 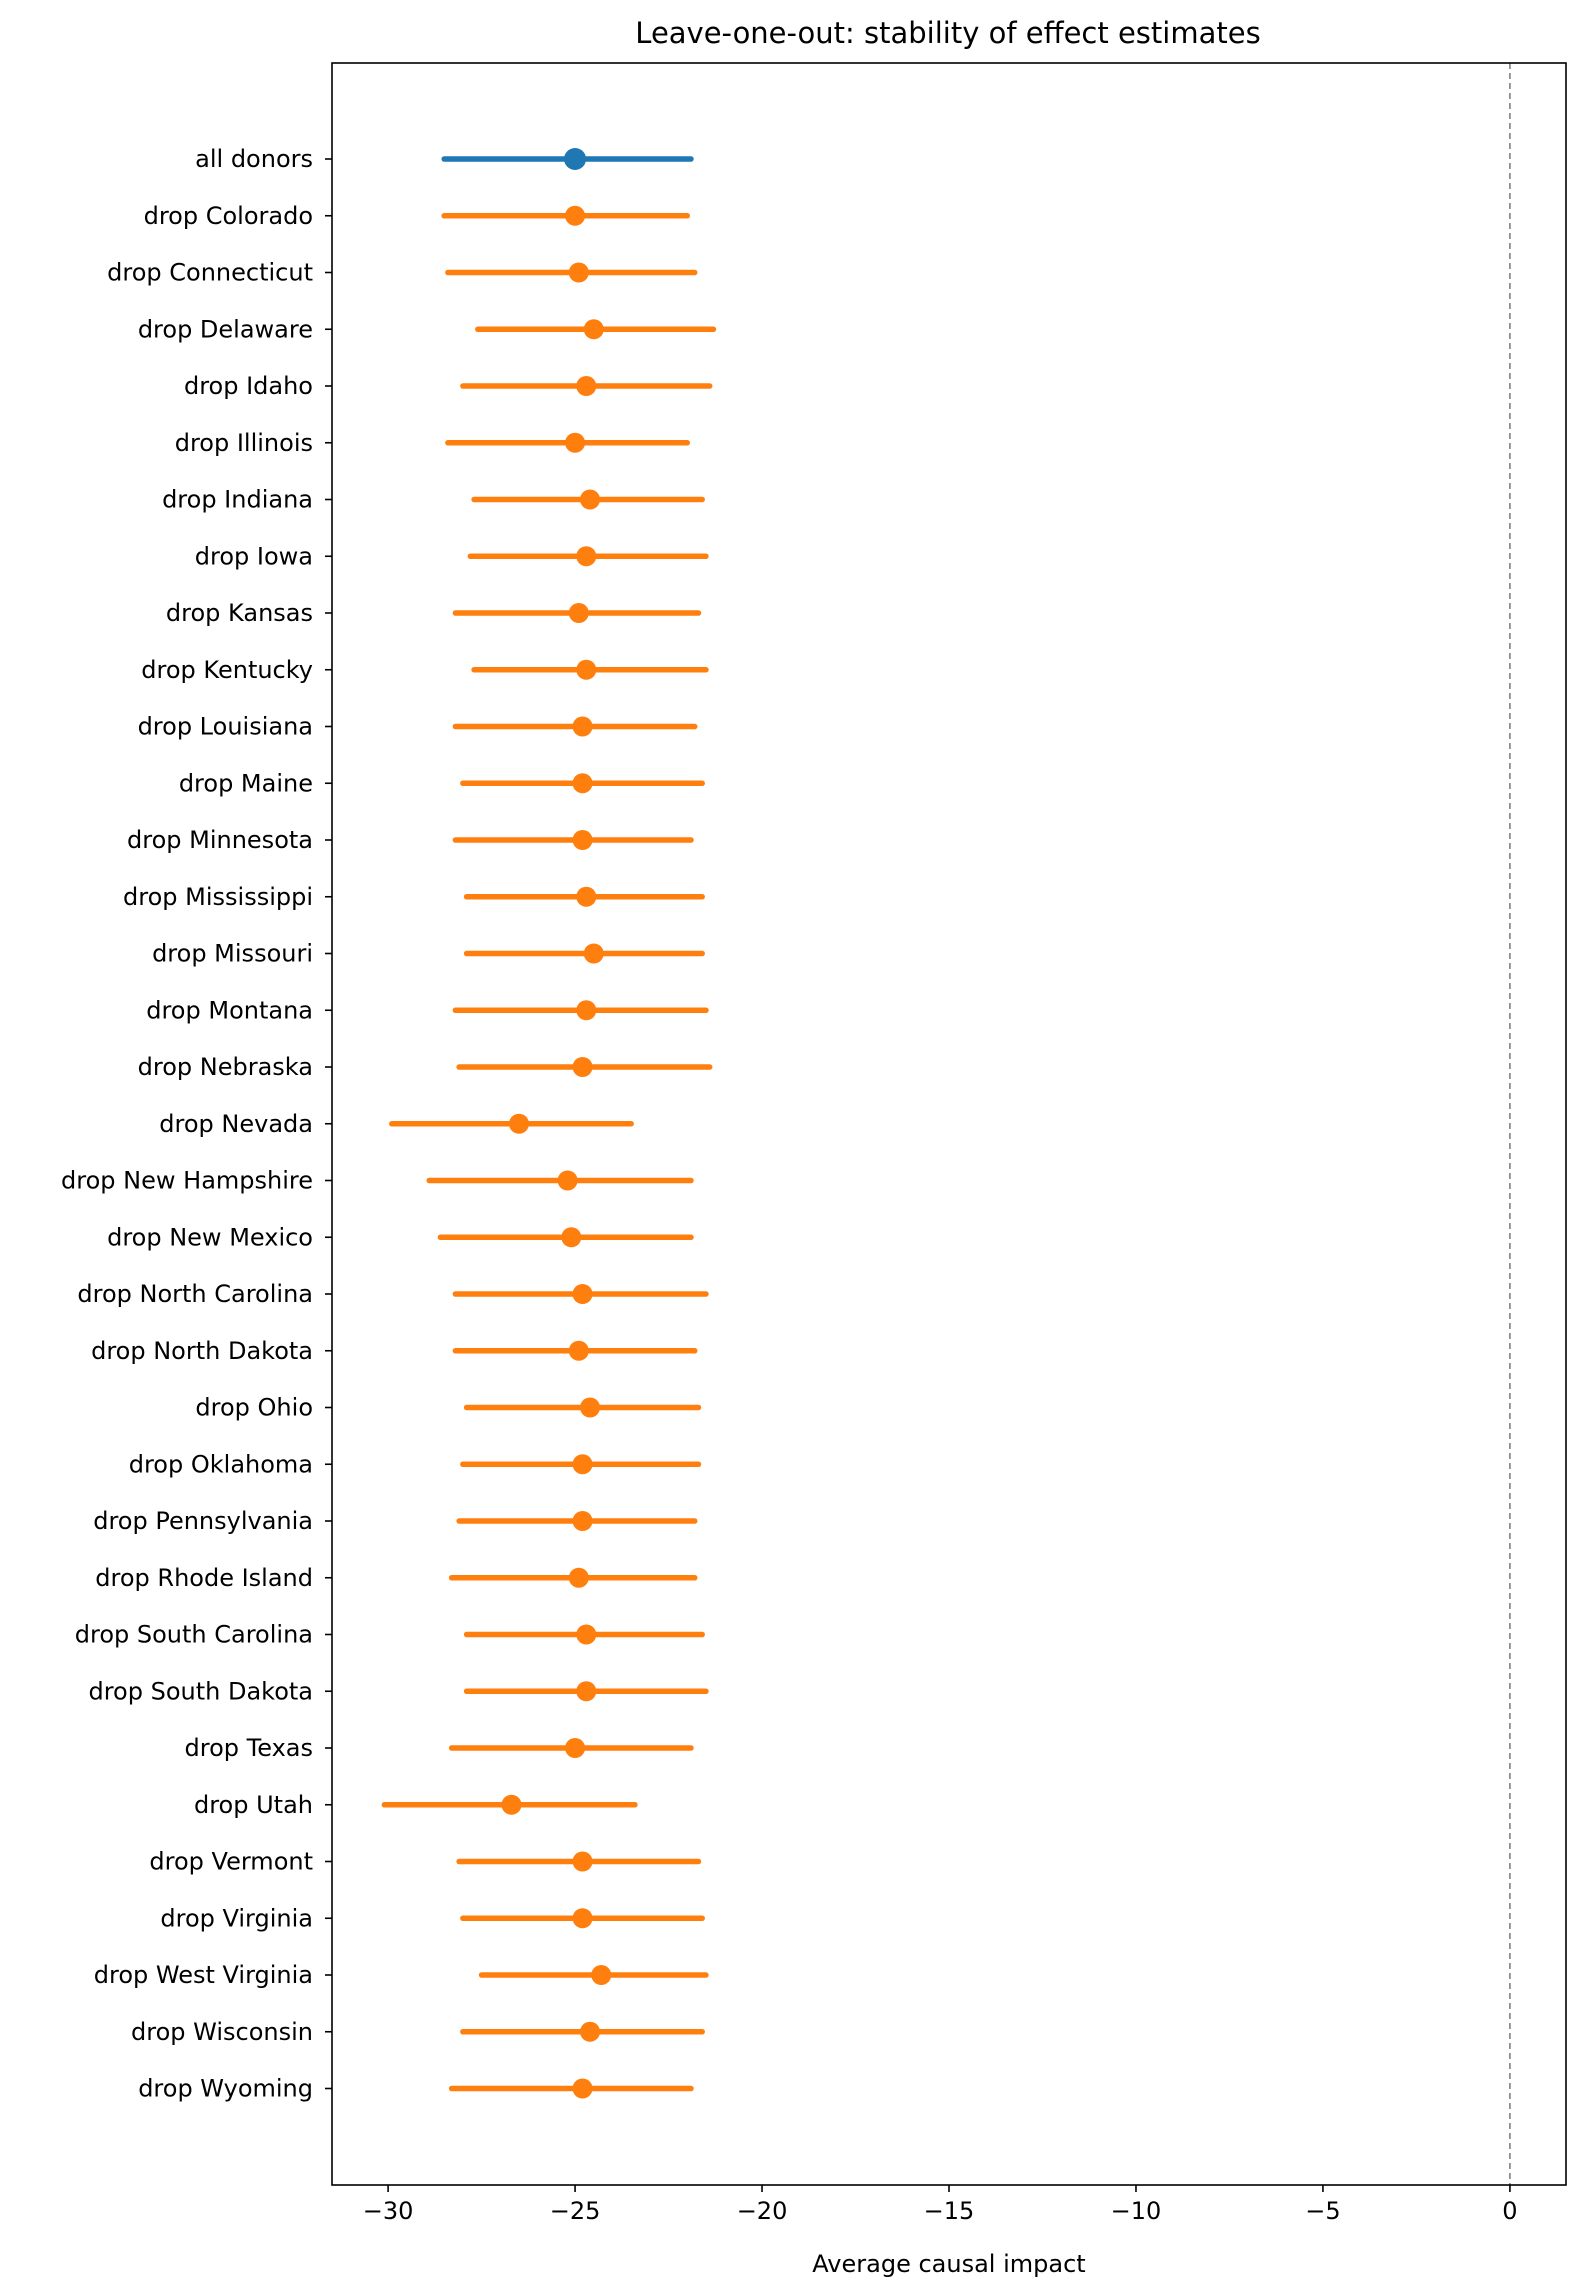 I want to click on y-tick-label: drop New Hampshire, so click(x=187, y=1181).